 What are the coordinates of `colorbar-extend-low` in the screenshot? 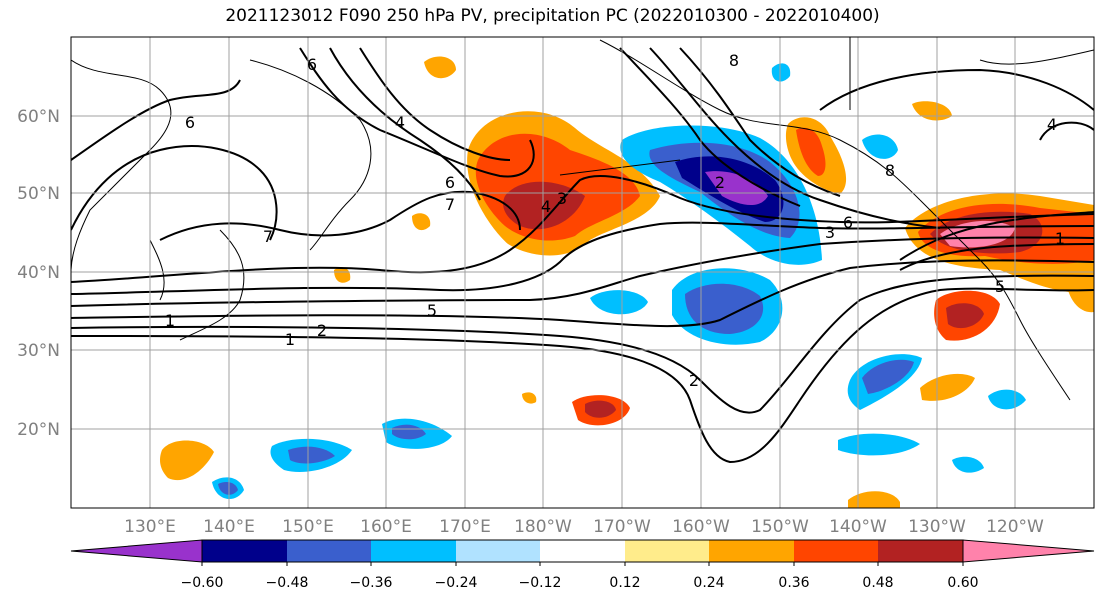 It's located at (136, 551).